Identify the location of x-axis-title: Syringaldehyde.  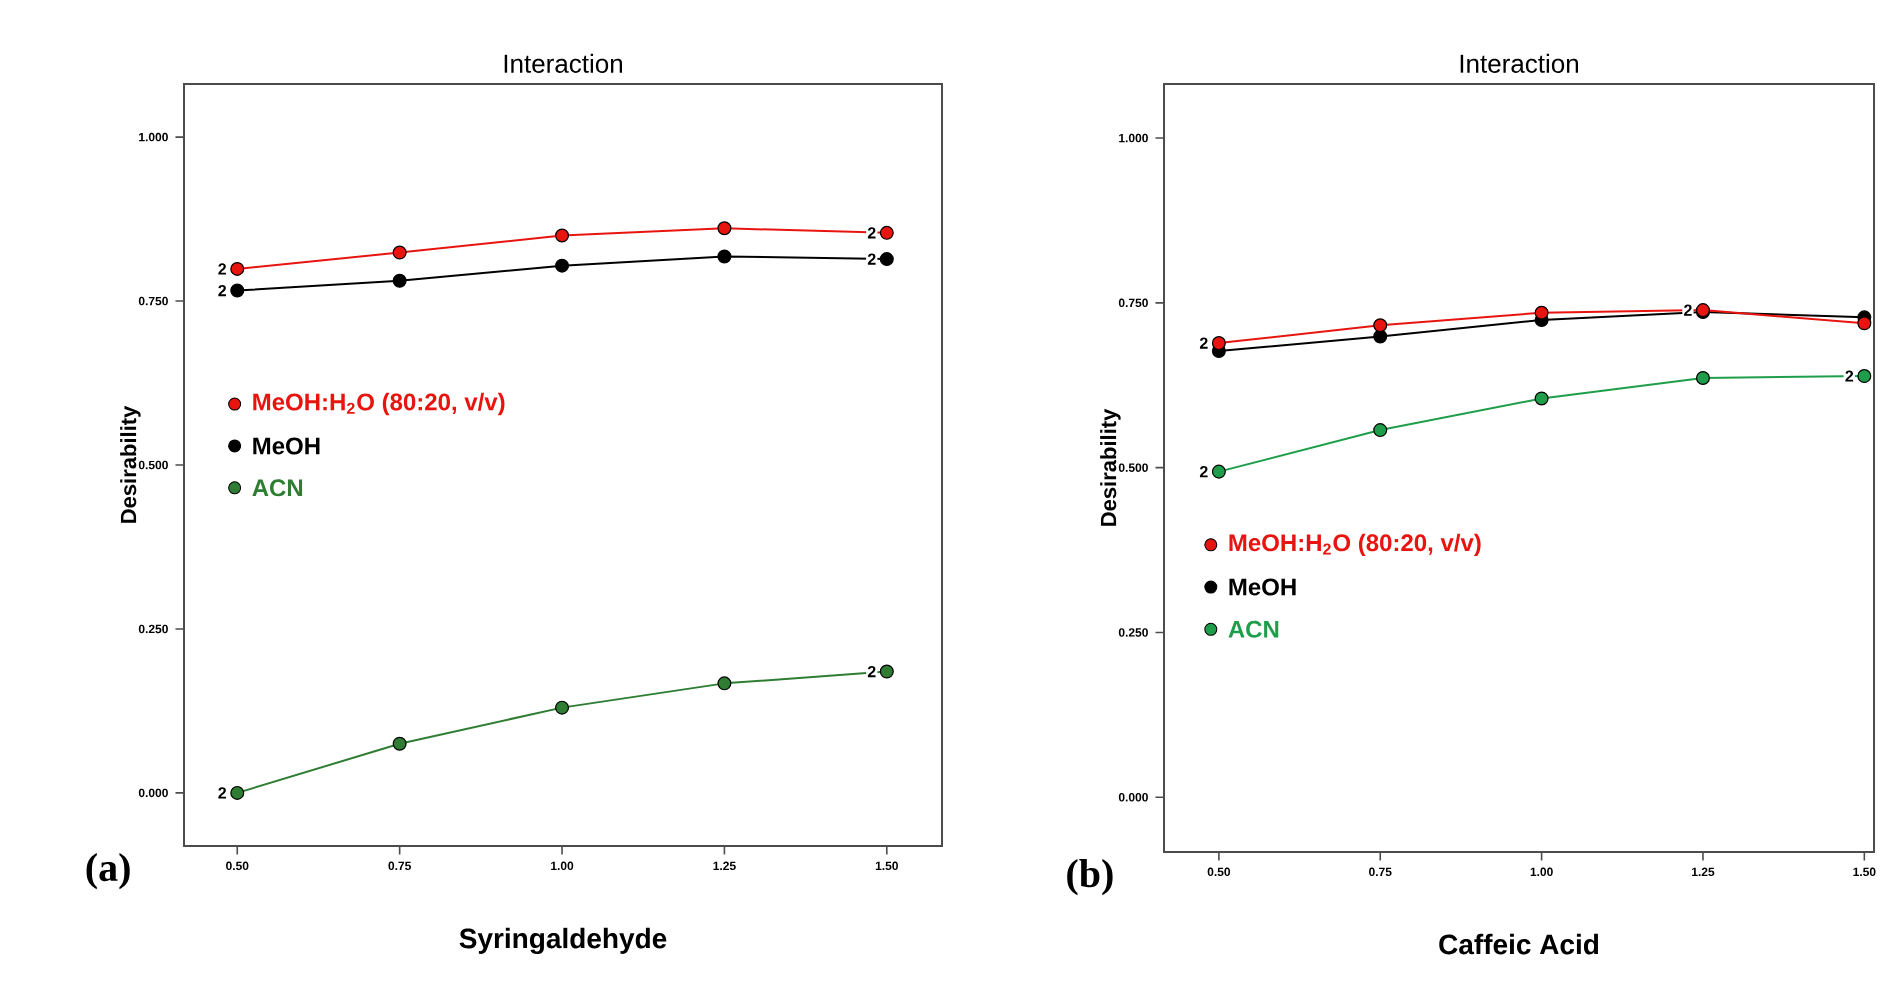
(563, 941).